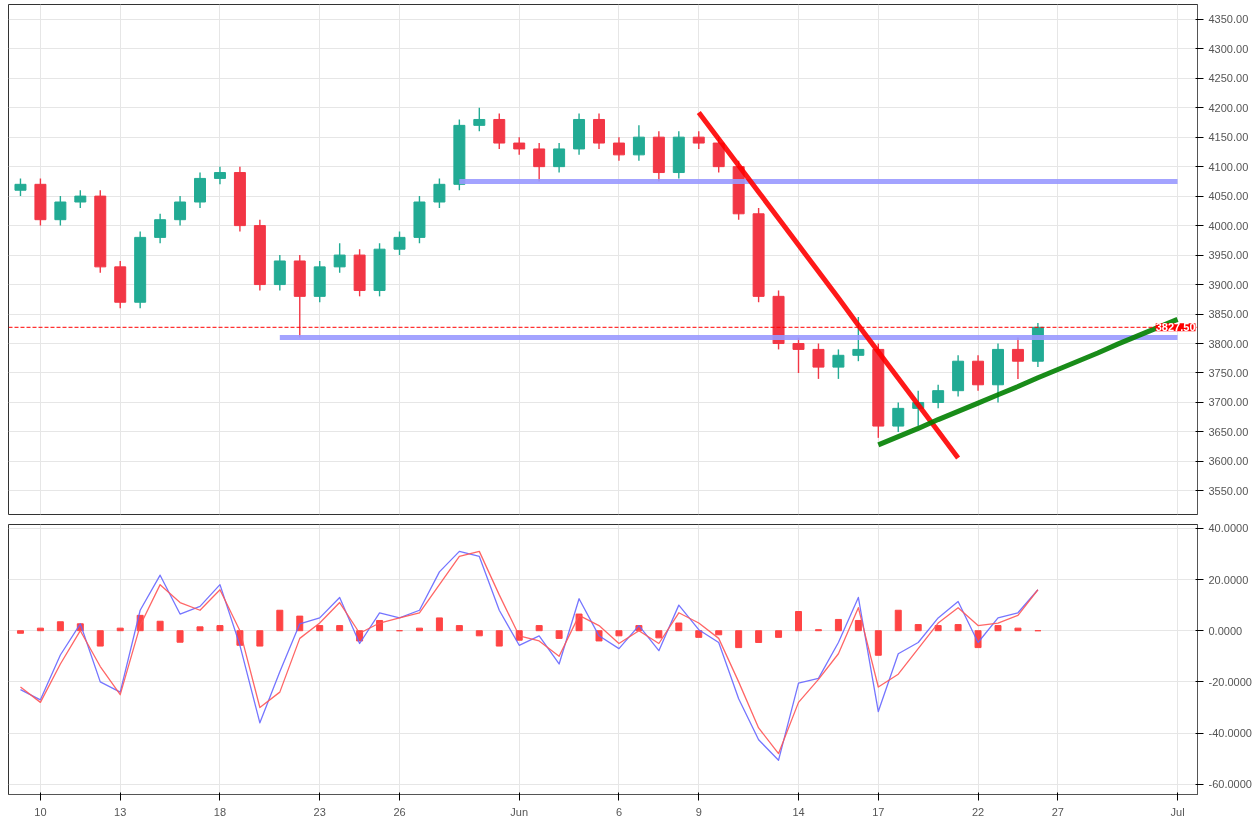  Describe the element at coordinates (40, 811) in the screenshot. I see `x-tick-label: 10` at that location.